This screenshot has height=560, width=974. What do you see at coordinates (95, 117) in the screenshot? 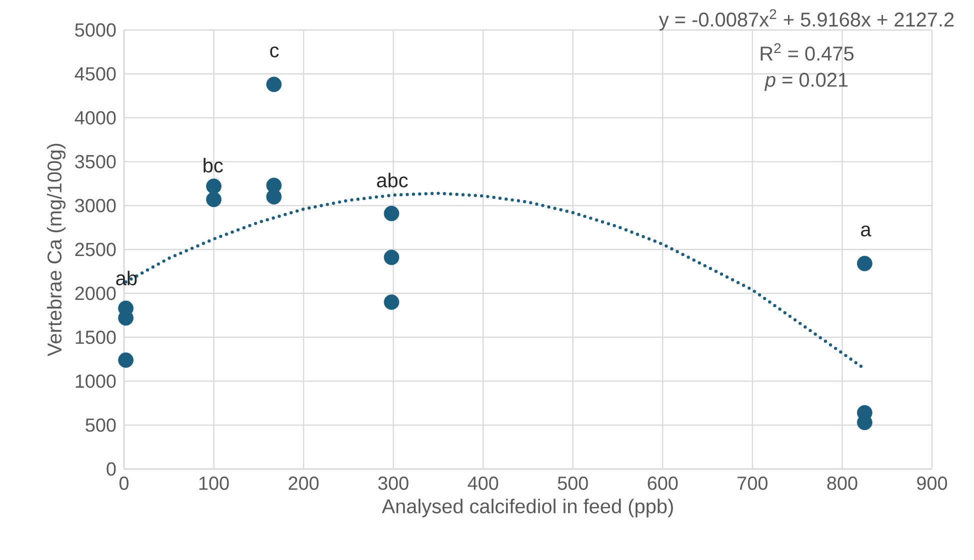
I see `y-tick-label: 4000` at bounding box center [95, 117].